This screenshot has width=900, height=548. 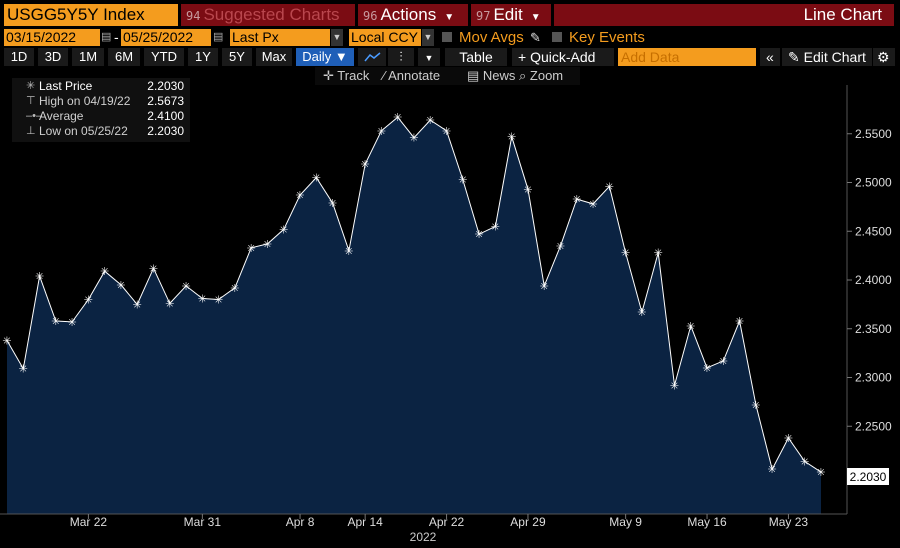 I want to click on legend-row-last-price: ✳ Last Price 2.2030, so click(x=105, y=86).